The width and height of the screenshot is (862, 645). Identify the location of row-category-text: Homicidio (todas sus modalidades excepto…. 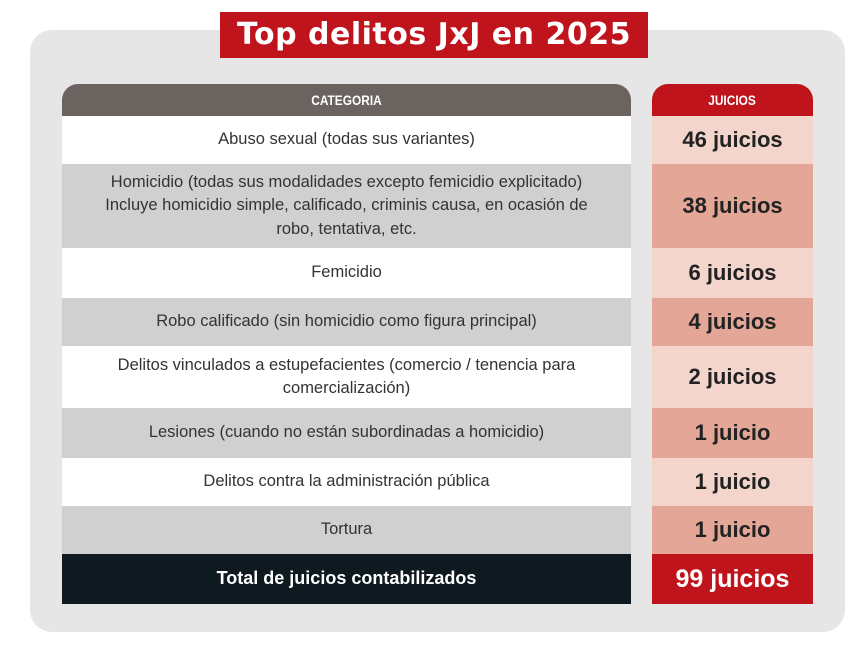
(346, 205).